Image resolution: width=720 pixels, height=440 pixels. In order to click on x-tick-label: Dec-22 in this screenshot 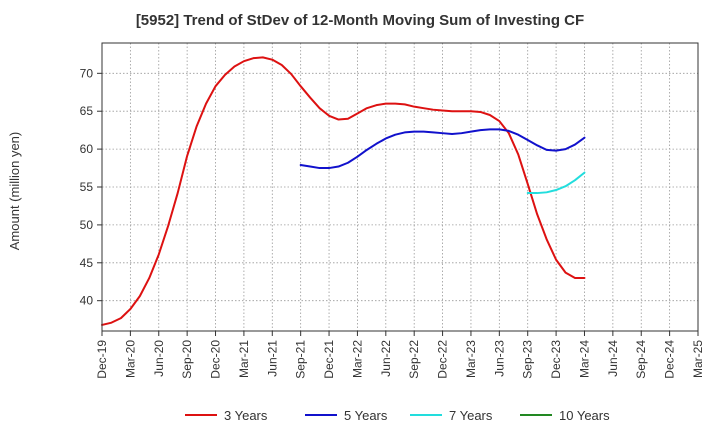, I will do `click(443, 359)`.